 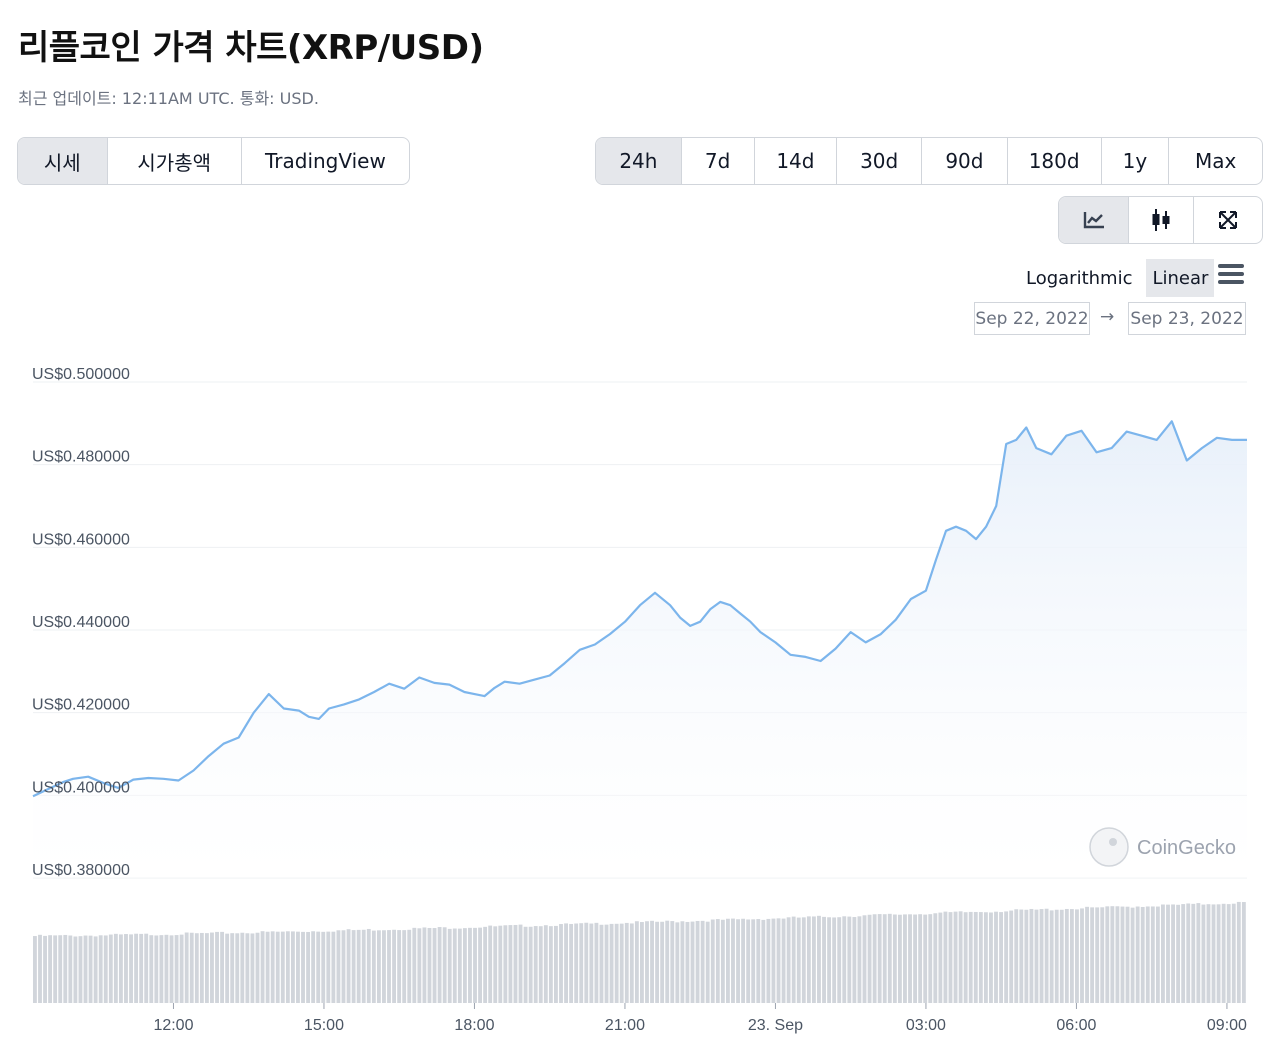 I want to click on tab-market-cap: 시가총액, so click(x=175, y=161).